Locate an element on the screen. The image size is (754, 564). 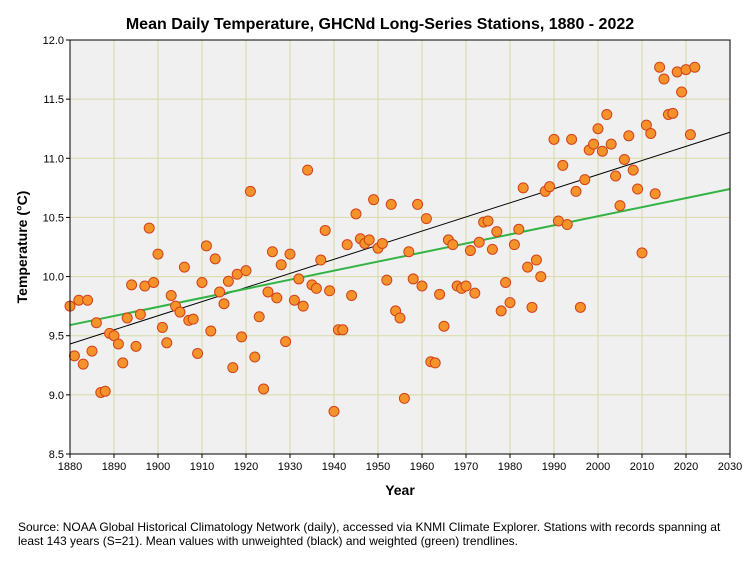
x-tick-label: 1920 is located at coordinates (246, 467).